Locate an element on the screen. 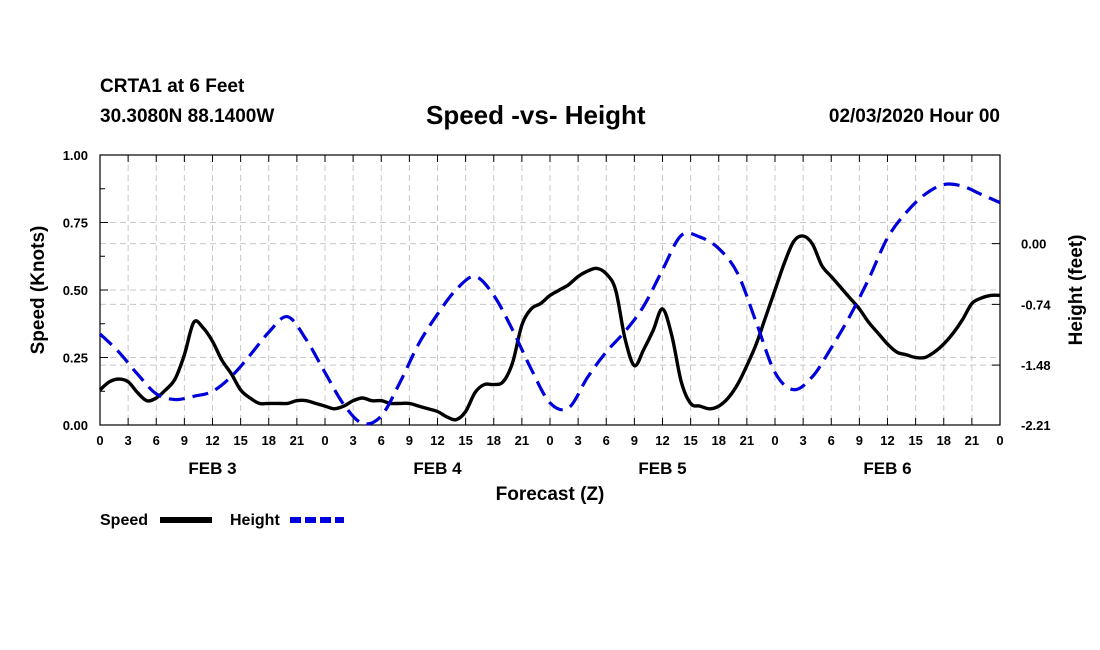 This screenshot has height=650, width=1100. day-label: FEB 4 is located at coordinates (437, 468).